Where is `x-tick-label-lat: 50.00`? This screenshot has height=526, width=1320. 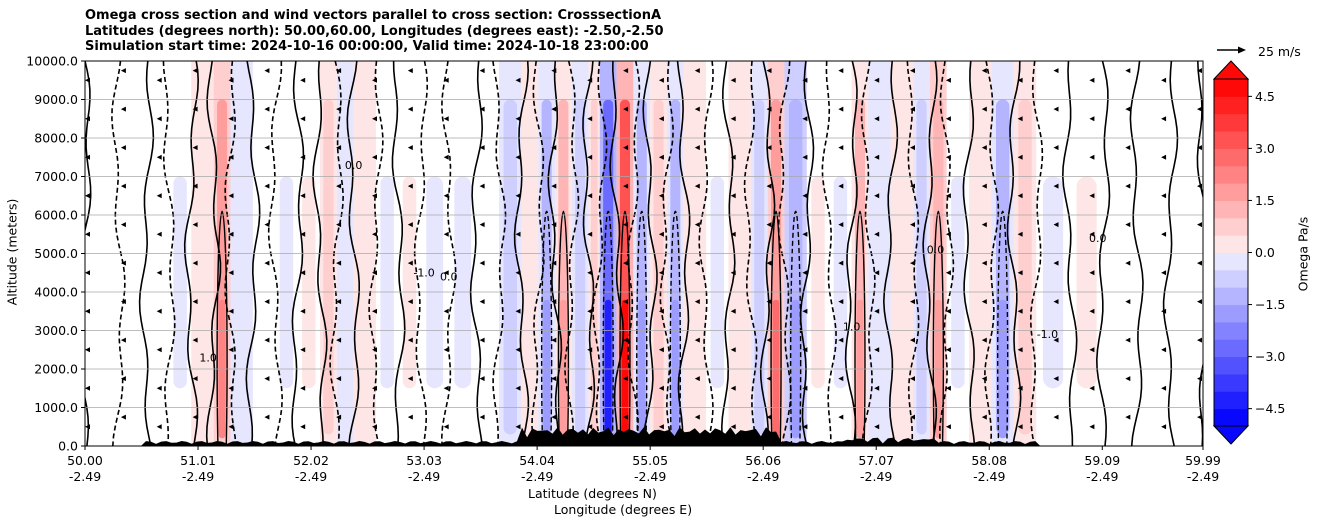
x-tick-label-lat: 50.00 is located at coordinates (85, 460).